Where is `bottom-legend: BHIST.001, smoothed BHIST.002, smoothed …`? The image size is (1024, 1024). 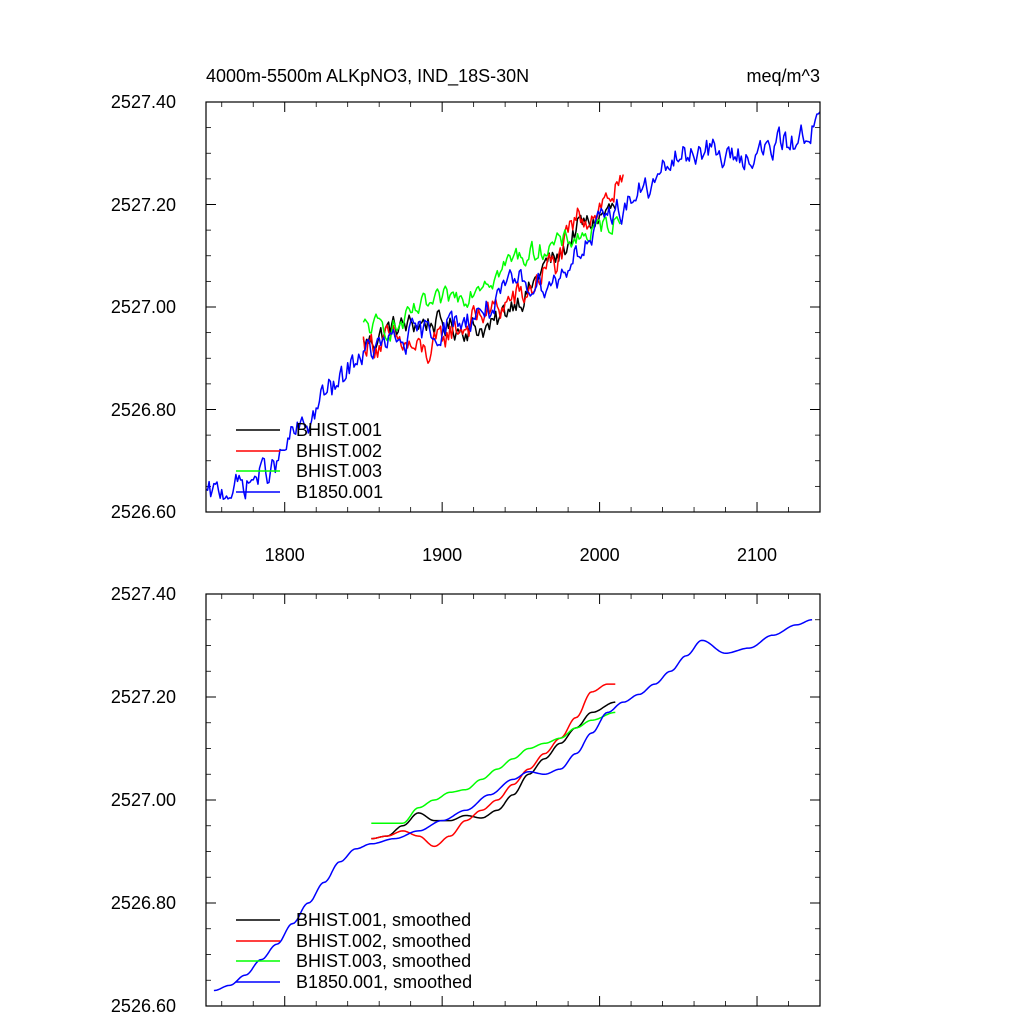 bottom-legend: BHIST.001, smoothed BHIST.002, smoothed … is located at coordinates (354, 951).